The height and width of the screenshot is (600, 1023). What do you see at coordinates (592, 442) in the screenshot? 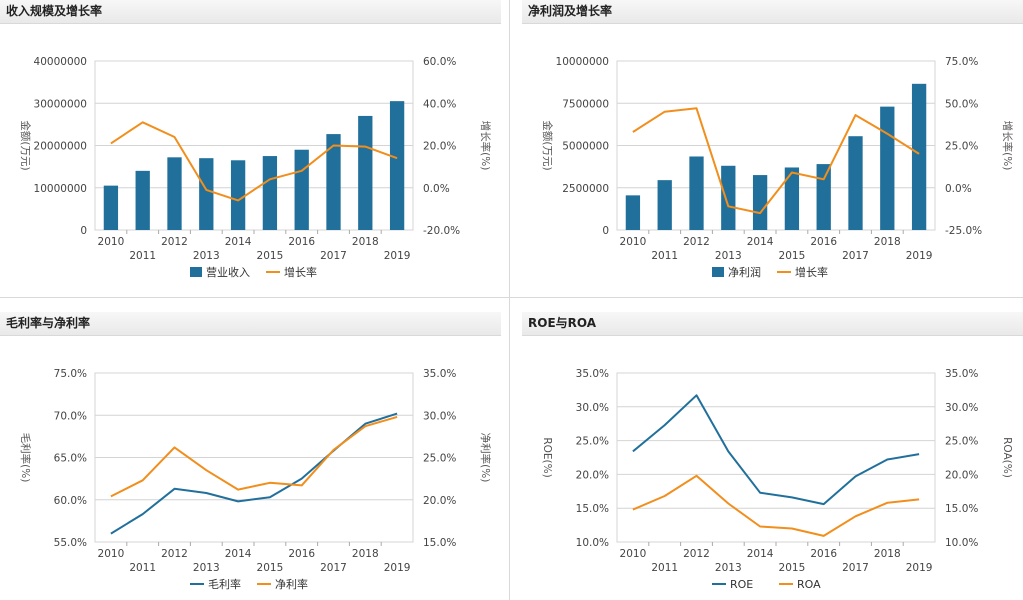
I see `left-tick-label: 25.0%` at bounding box center [592, 442].